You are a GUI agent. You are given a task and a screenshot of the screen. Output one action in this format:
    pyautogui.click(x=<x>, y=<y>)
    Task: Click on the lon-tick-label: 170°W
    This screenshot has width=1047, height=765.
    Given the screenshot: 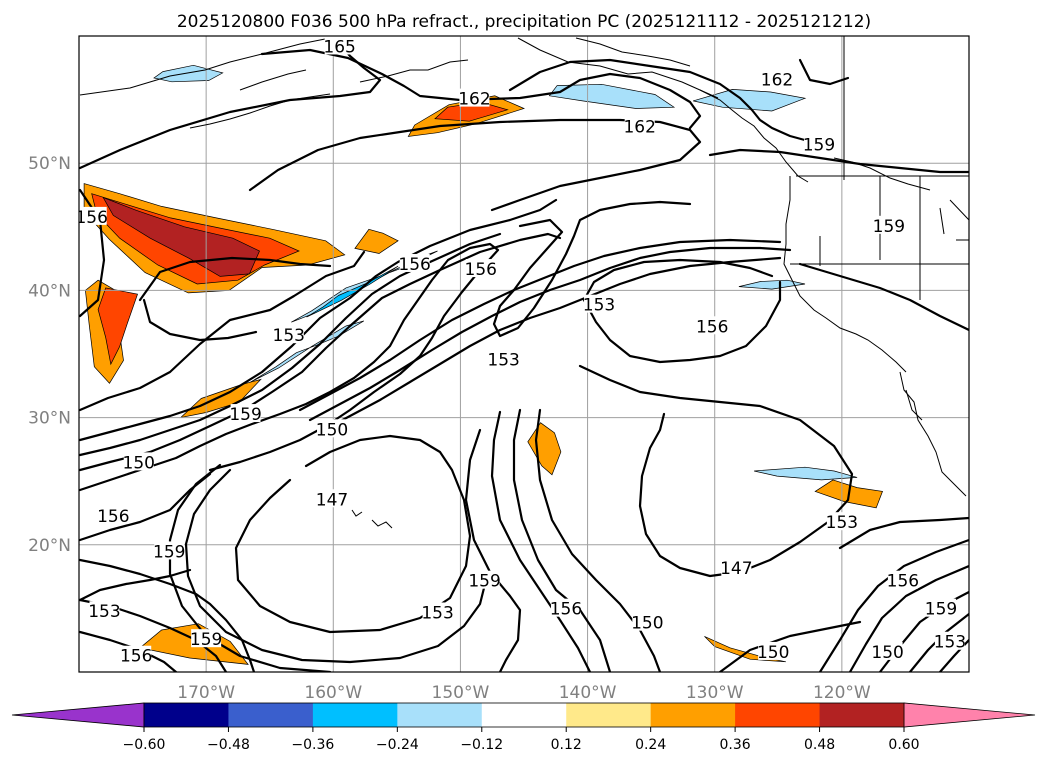 What is the action you would take?
    pyautogui.click(x=206, y=693)
    